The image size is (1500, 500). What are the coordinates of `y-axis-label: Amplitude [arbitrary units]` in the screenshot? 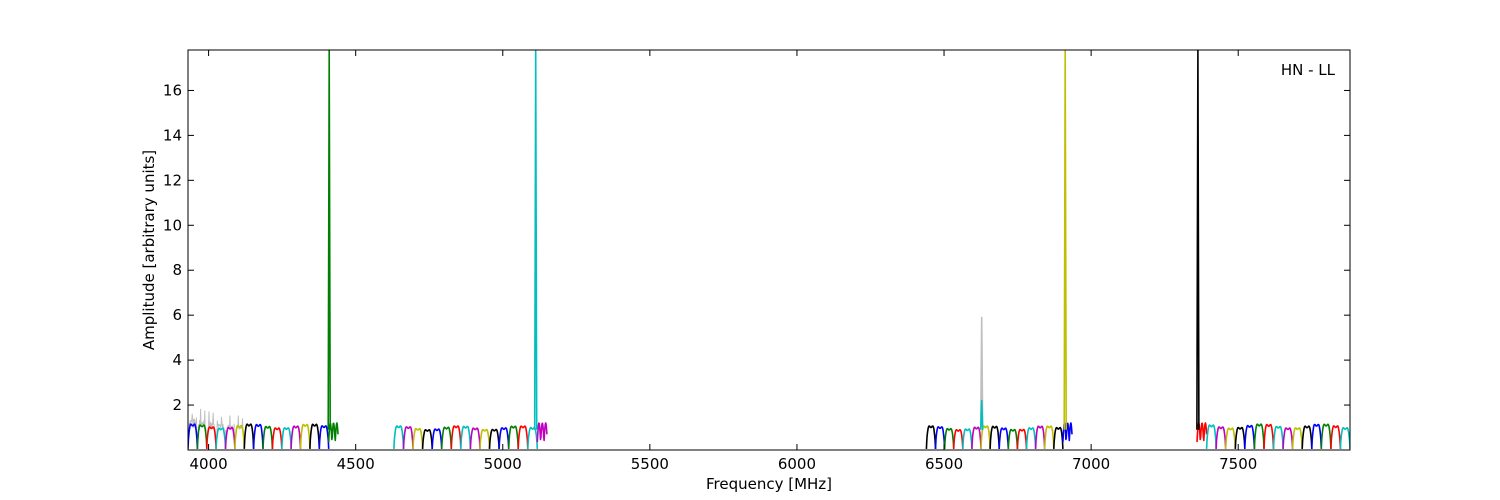 It's located at (149, 250).